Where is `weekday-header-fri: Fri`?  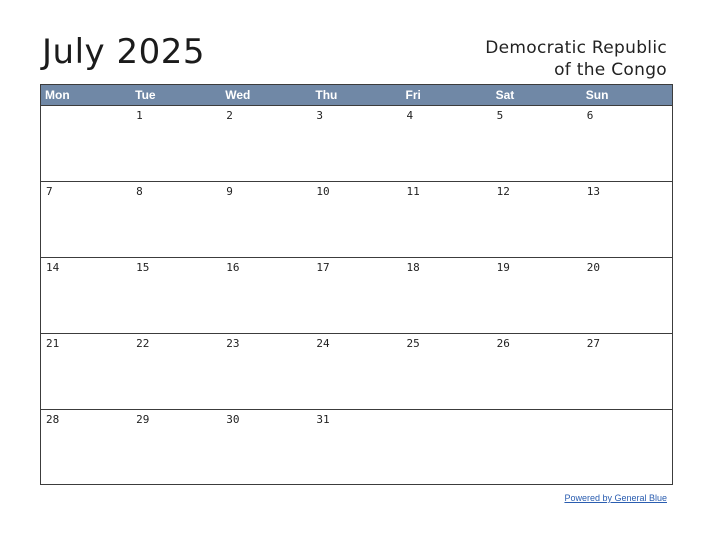 weekday-header-fri: Fri is located at coordinates (413, 95).